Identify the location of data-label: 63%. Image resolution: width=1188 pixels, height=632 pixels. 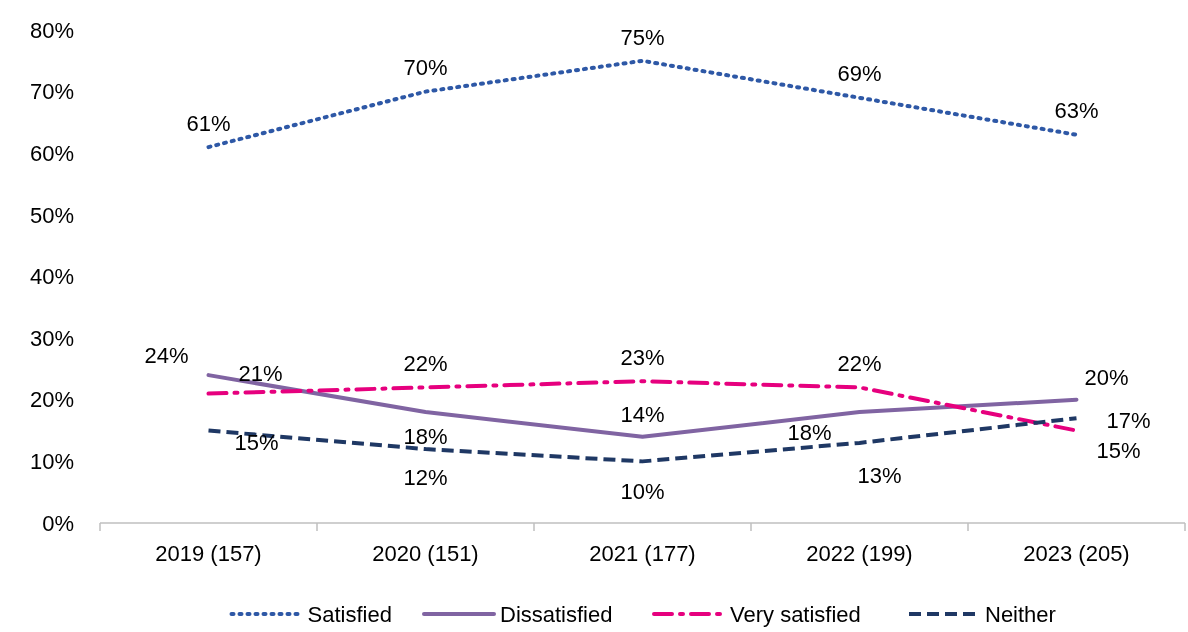
(1076, 111).